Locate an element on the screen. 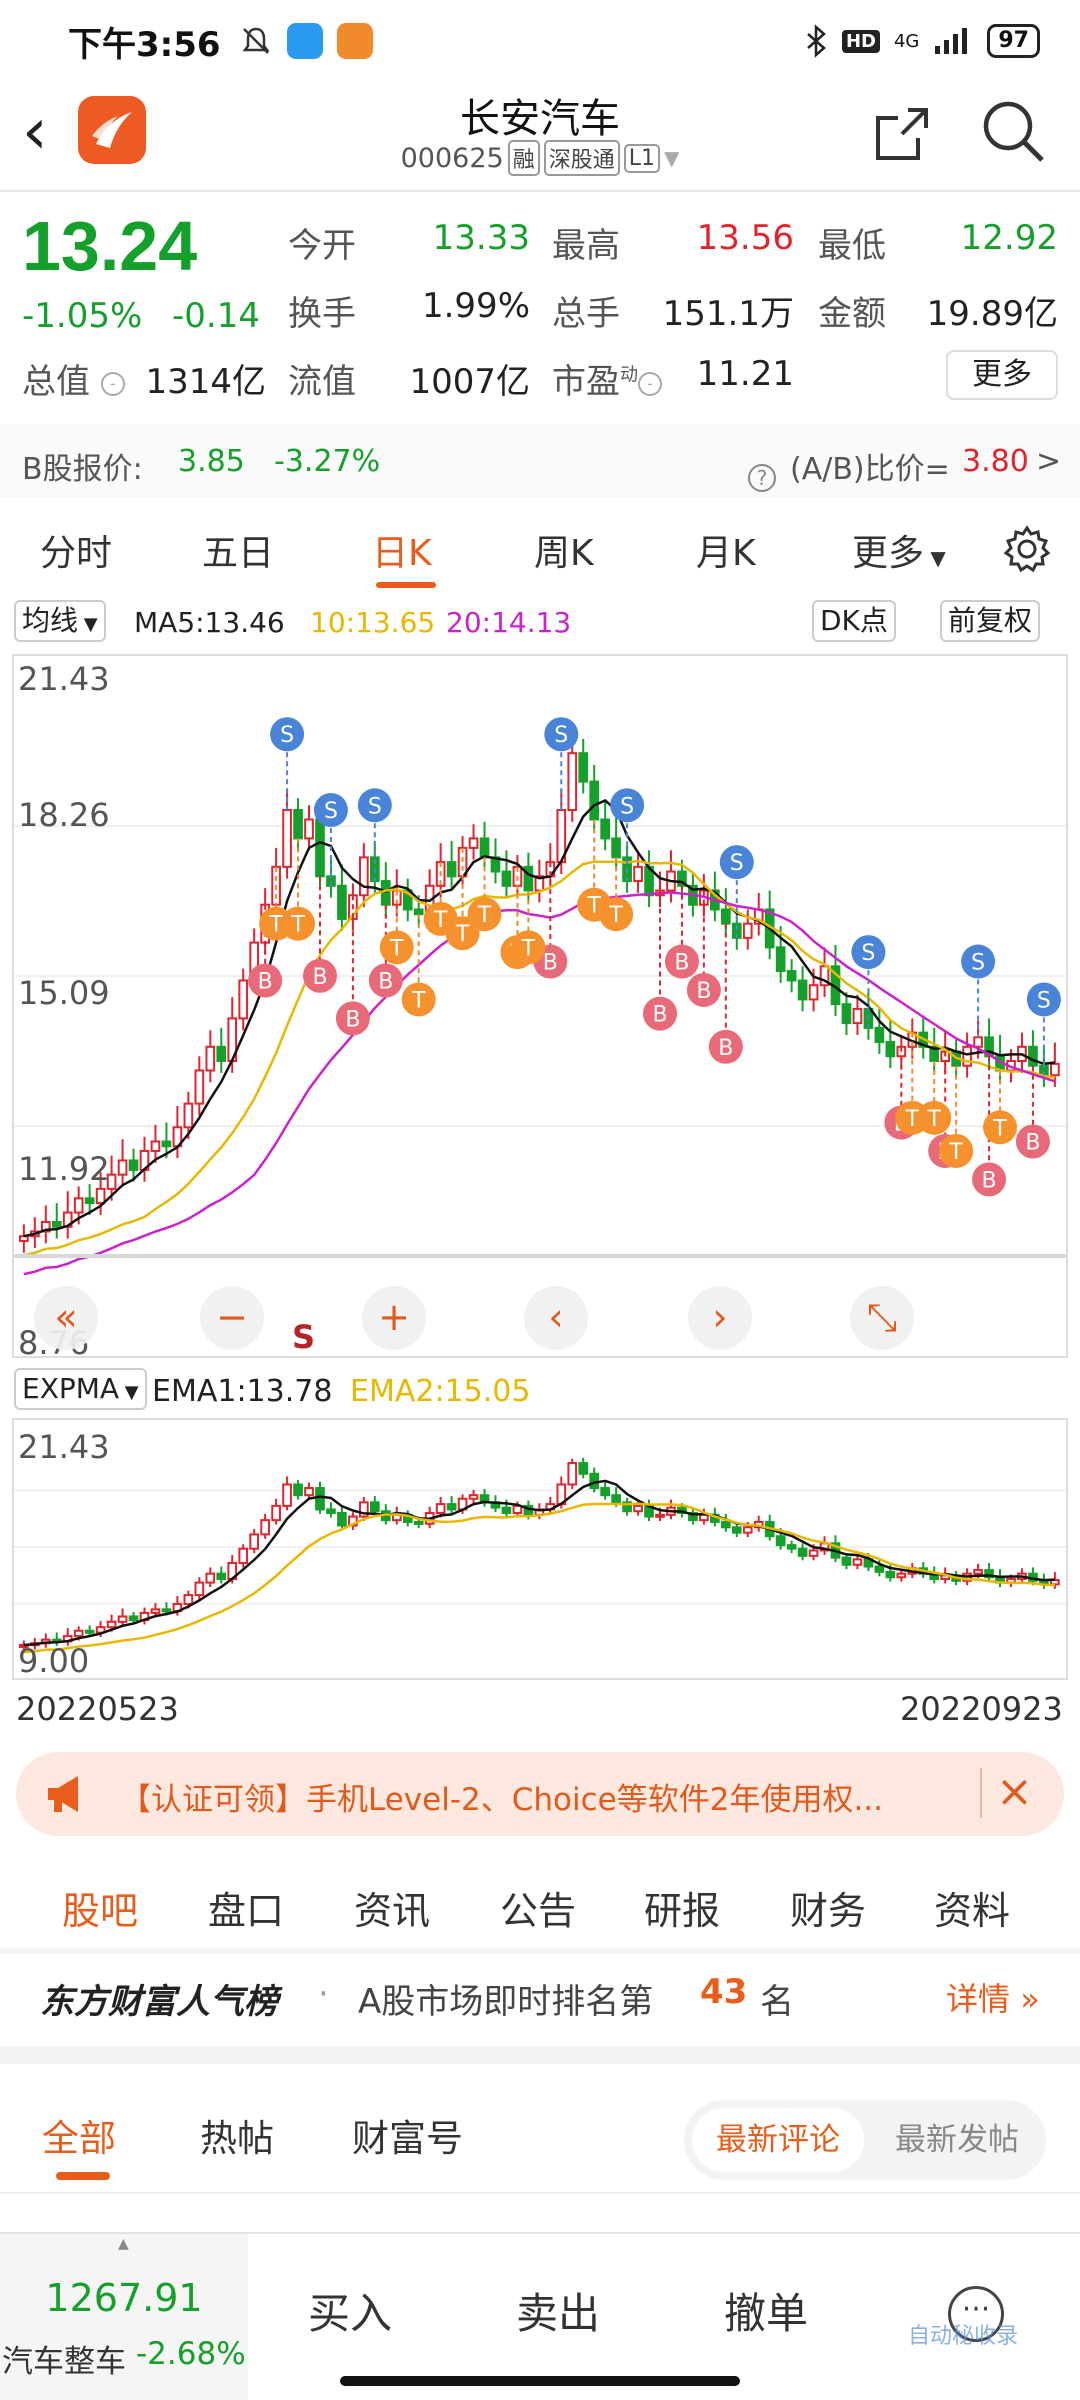  share-icon is located at coordinates (902, 134).